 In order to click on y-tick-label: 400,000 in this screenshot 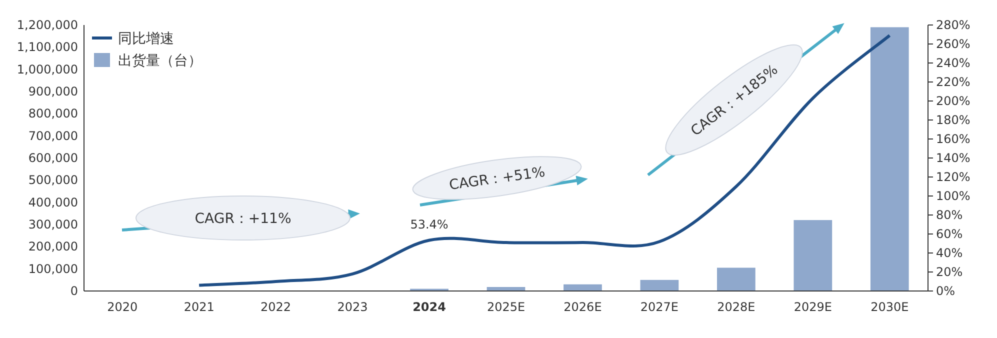, I will do `click(53, 202)`.